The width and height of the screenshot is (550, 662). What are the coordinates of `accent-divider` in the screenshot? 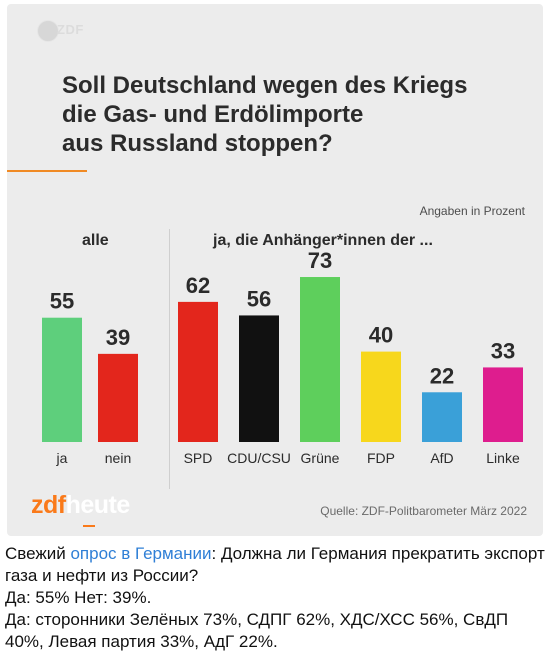 It's located at (47, 171).